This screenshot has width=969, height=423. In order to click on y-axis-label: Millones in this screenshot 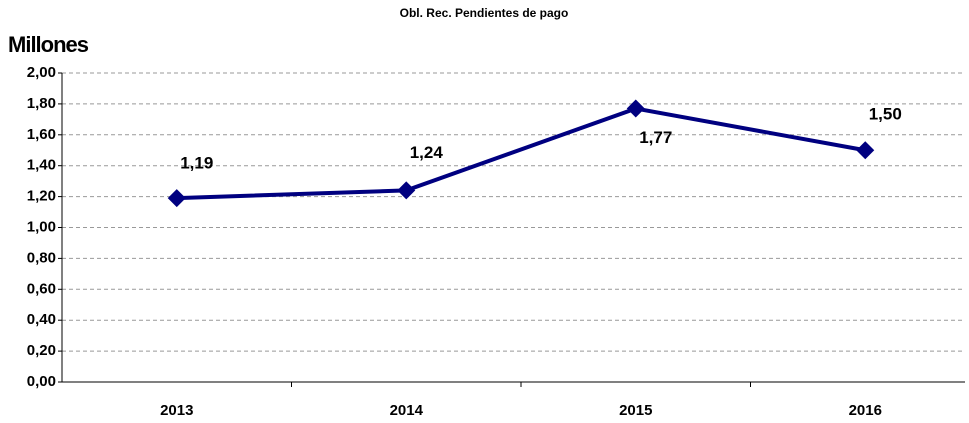, I will do `click(48, 44)`.